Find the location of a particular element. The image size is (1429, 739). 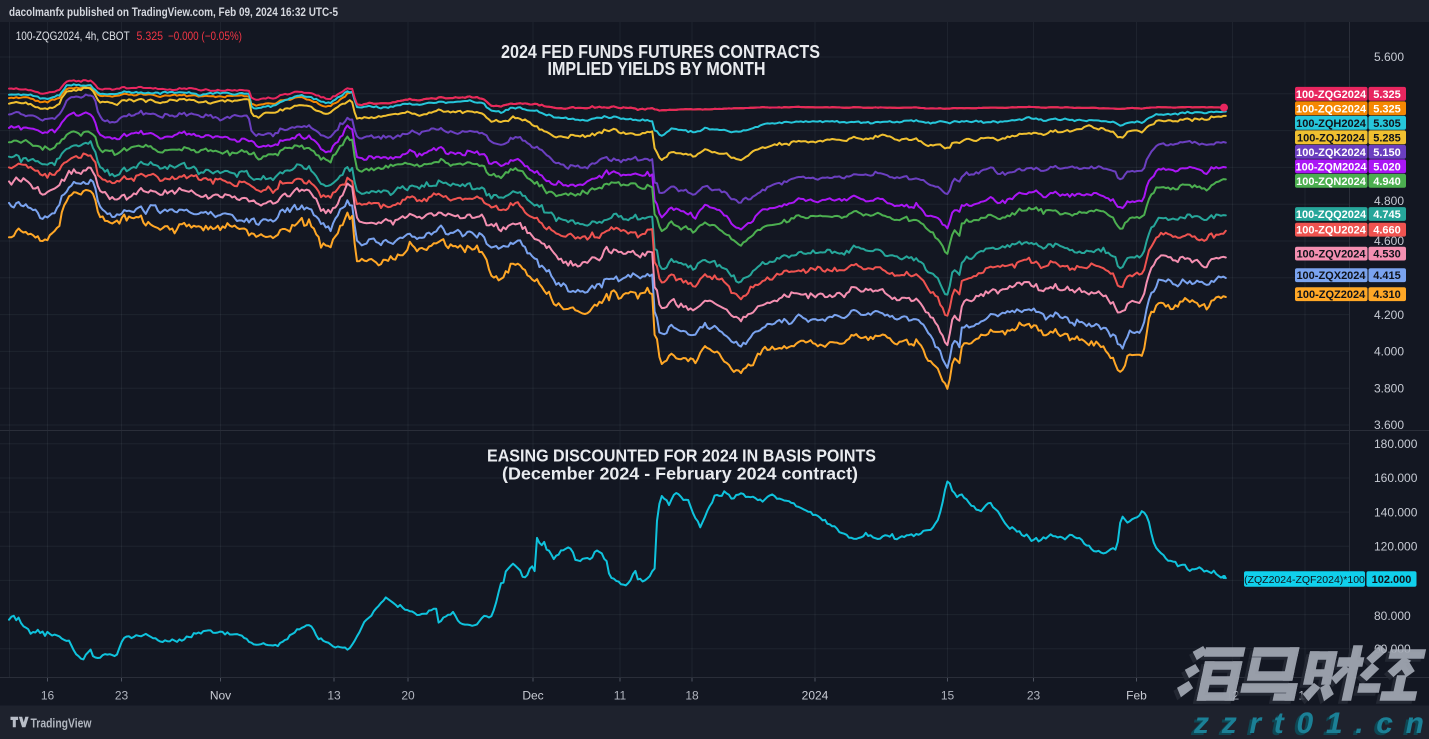

svg-text:(December 2024 - February 2024: (December 2024 - February 2024 contract) is located at coordinates (680, 474).